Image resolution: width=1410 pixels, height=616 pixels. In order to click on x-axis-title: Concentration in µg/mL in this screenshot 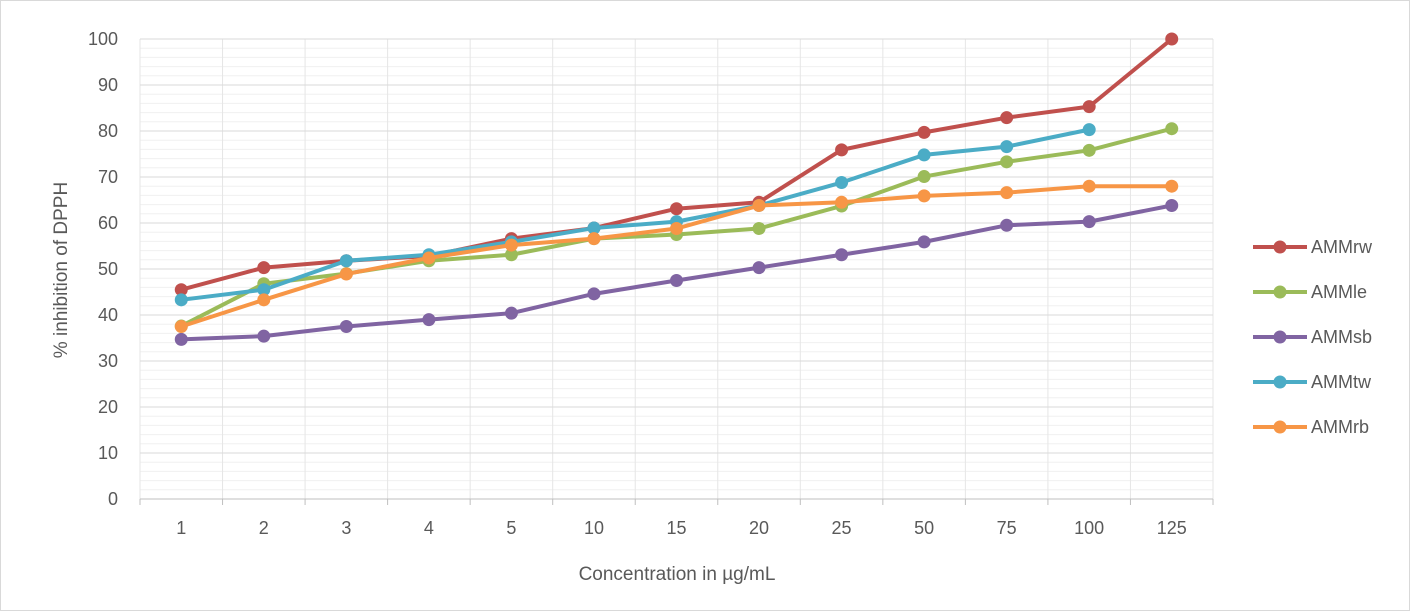, I will do `click(677, 574)`.